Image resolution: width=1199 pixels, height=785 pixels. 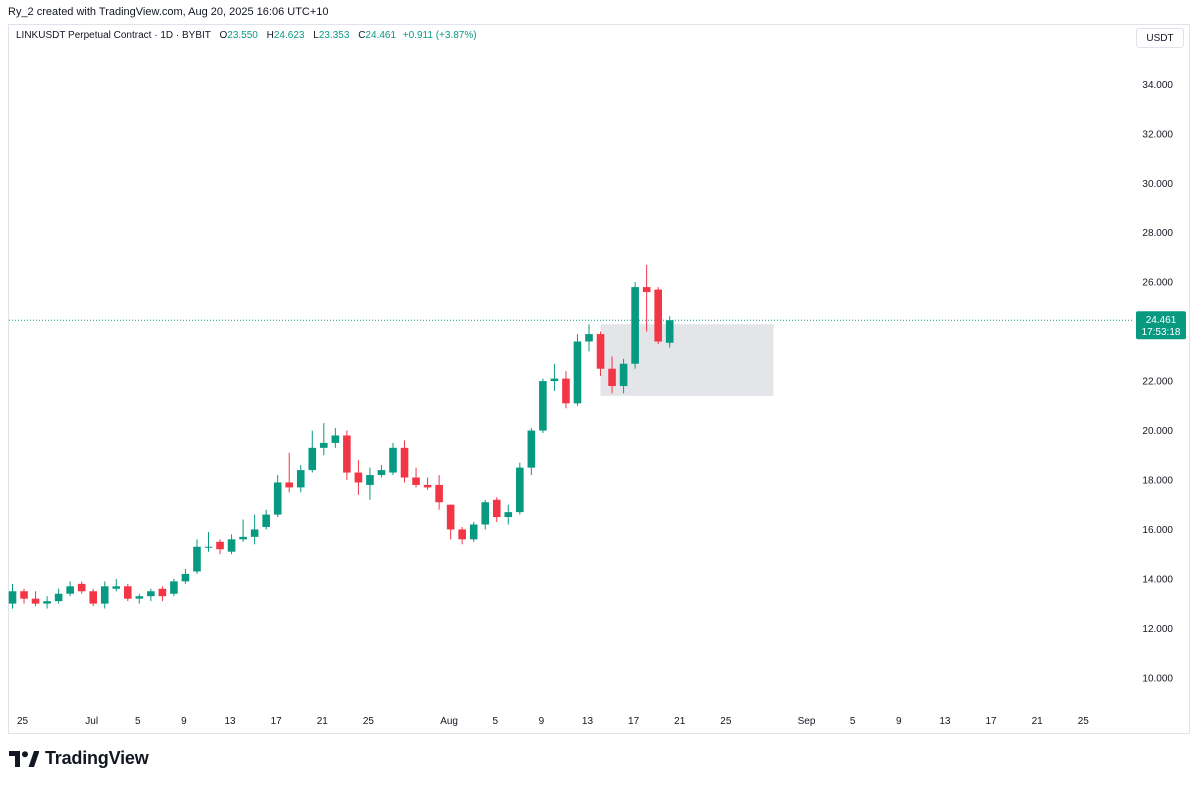 What do you see at coordinates (1157, 134) in the screenshot?
I see `y-tick-label: 32.000` at bounding box center [1157, 134].